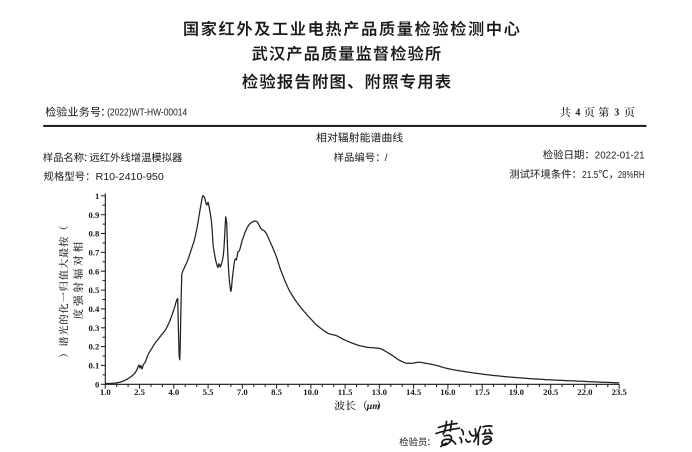 The width and height of the screenshot is (692, 452). I want to click on svg-text: 5.5, so click(209, 392).